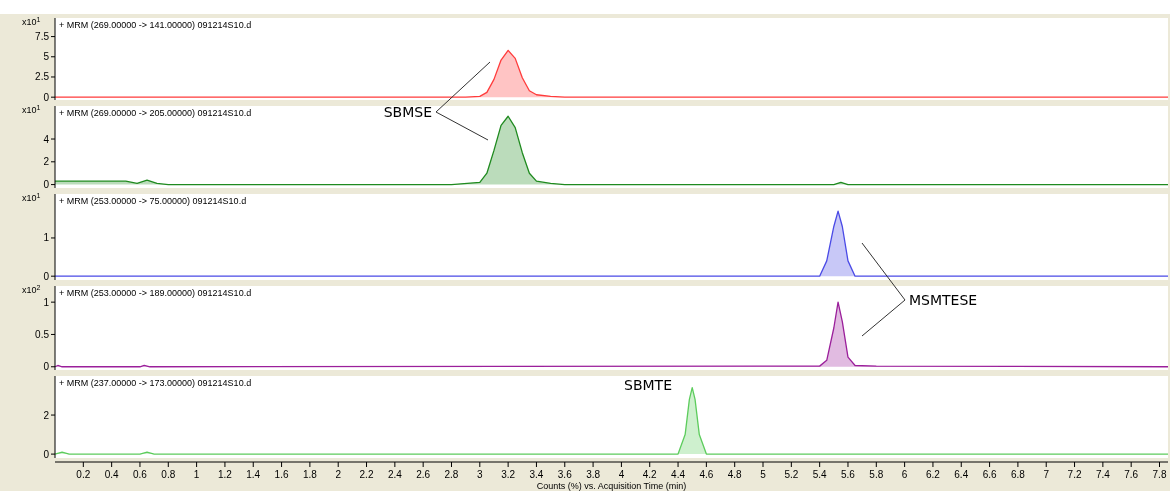  What do you see at coordinates (763, 474) in the screenshot?
I see `x-tick-label: 5` at bounding box center [763, 474].